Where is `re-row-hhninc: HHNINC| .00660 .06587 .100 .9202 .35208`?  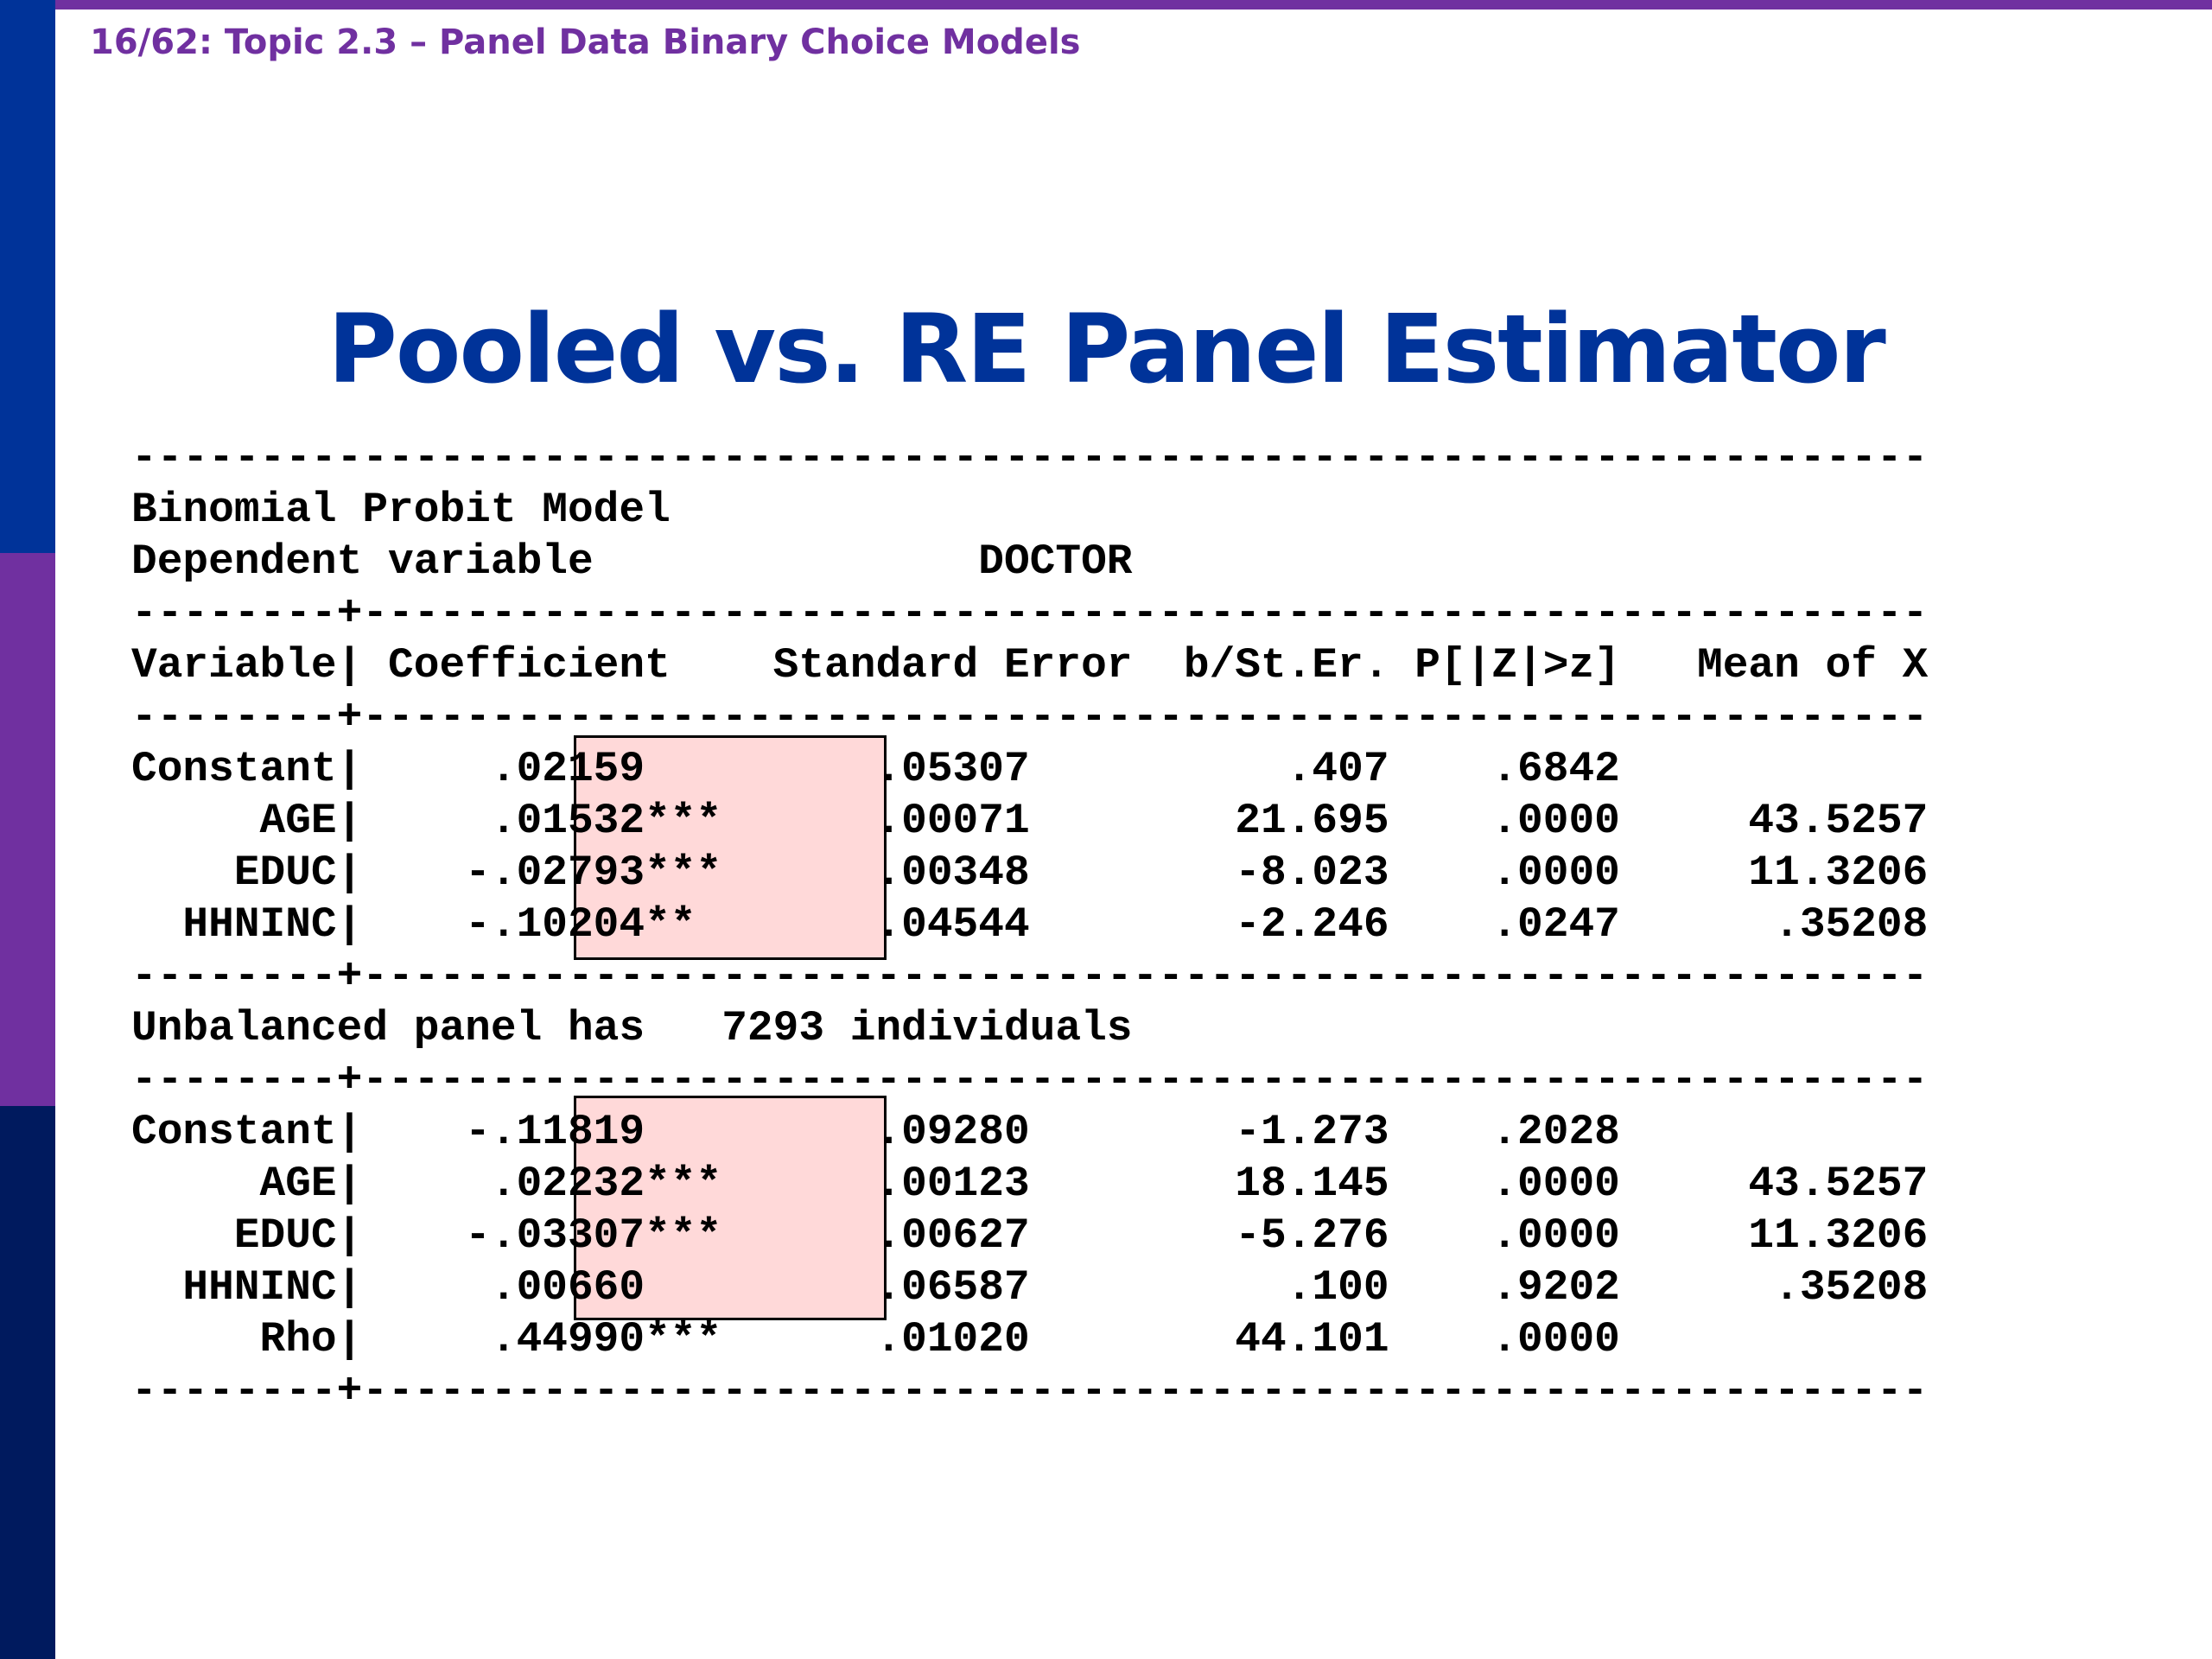 re-row-hhninc: HHNINC| .00660 .06587 .100 .9202 .35208 is located at coordinates (1030, 1287).